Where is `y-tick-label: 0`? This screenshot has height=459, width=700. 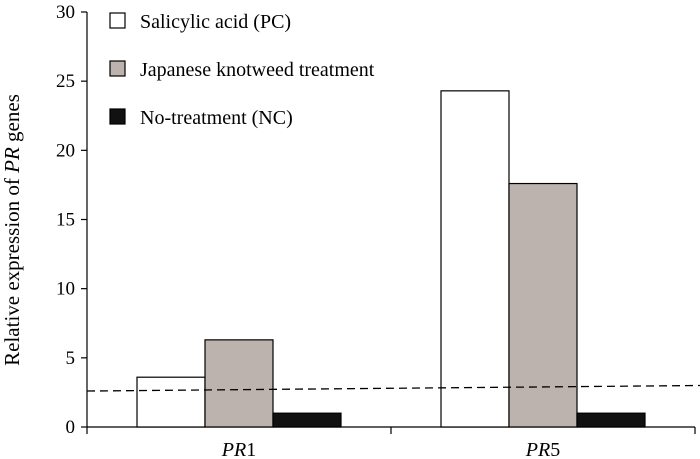
y-tick-label: 0 is located at coordinates (71, 427).